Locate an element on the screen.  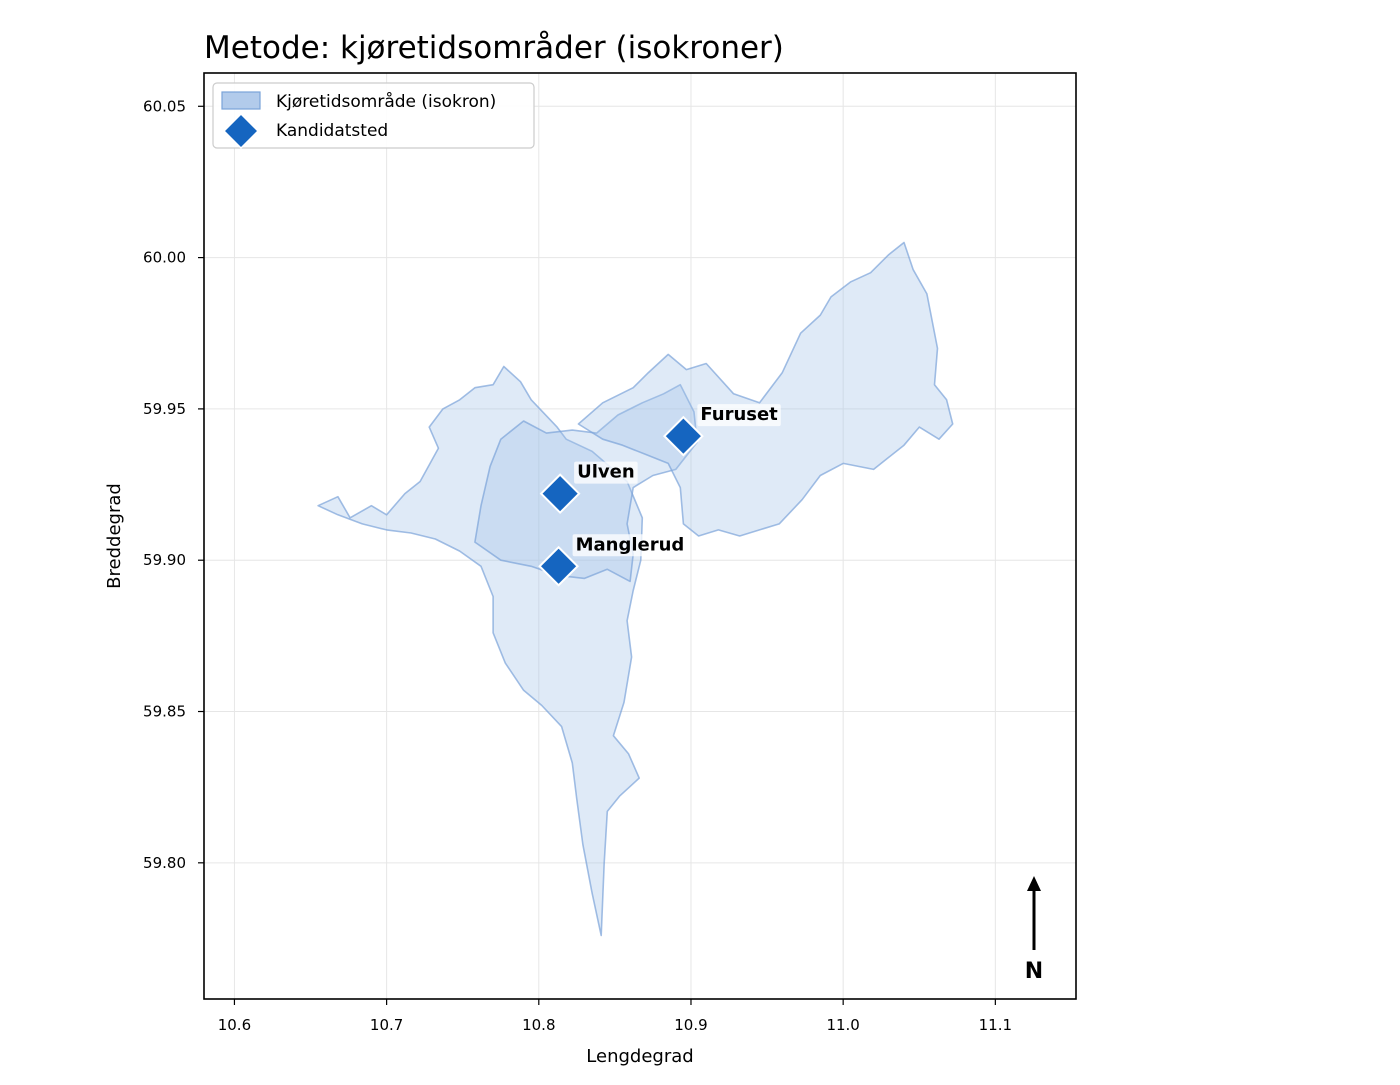
north-arrow-head-icon is located at coordinates (1034, 883).